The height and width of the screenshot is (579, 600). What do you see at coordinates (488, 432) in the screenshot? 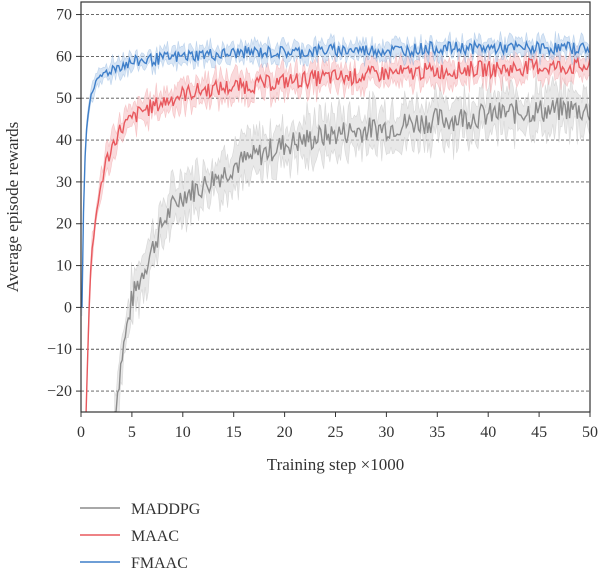
I see `x-tick-label: 40` at bounding box center [488, 432].